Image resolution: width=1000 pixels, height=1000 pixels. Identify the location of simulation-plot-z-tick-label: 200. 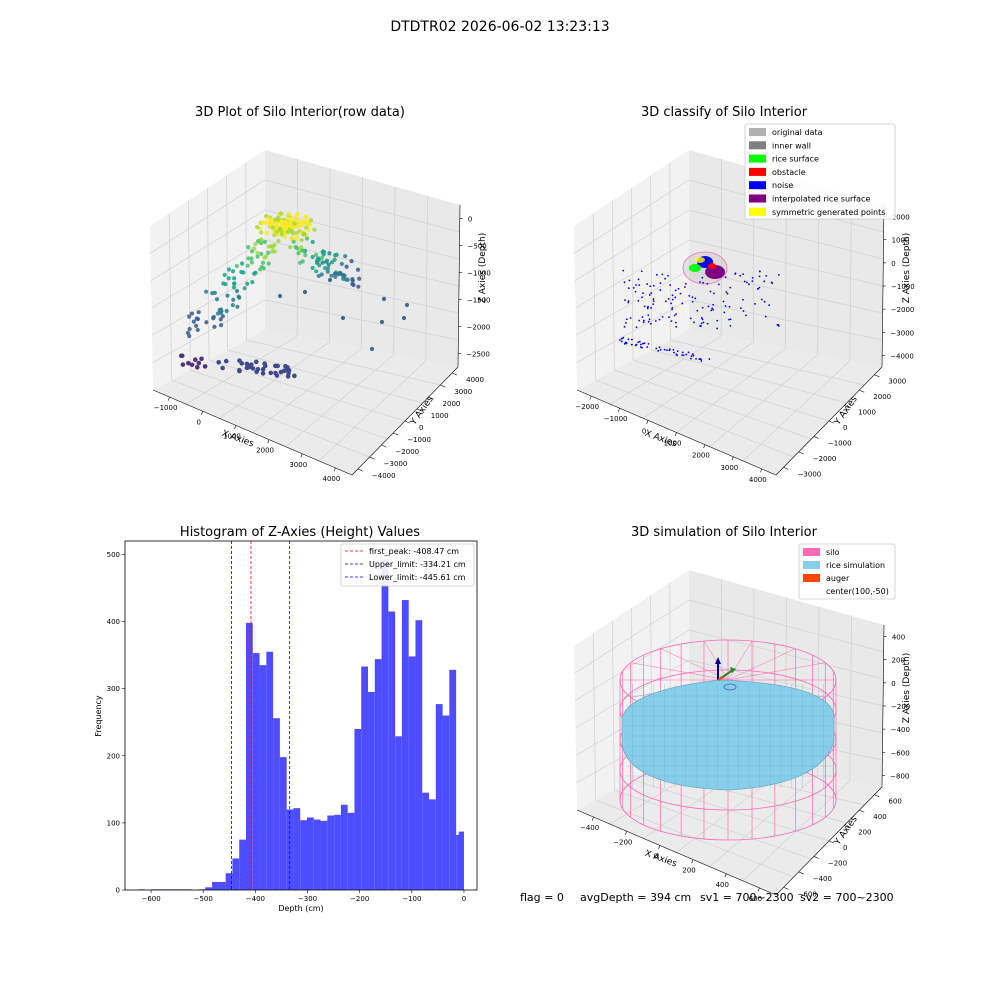
(898, 661).